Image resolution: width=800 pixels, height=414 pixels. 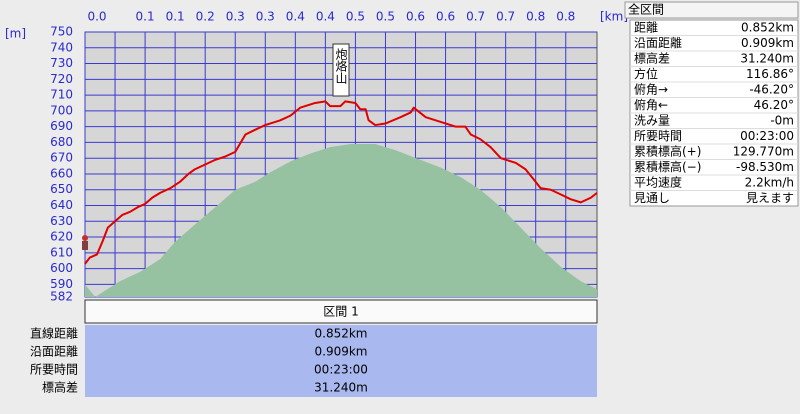 I want to click on summary-label: 沿面距離, so click(x=658, y=43).